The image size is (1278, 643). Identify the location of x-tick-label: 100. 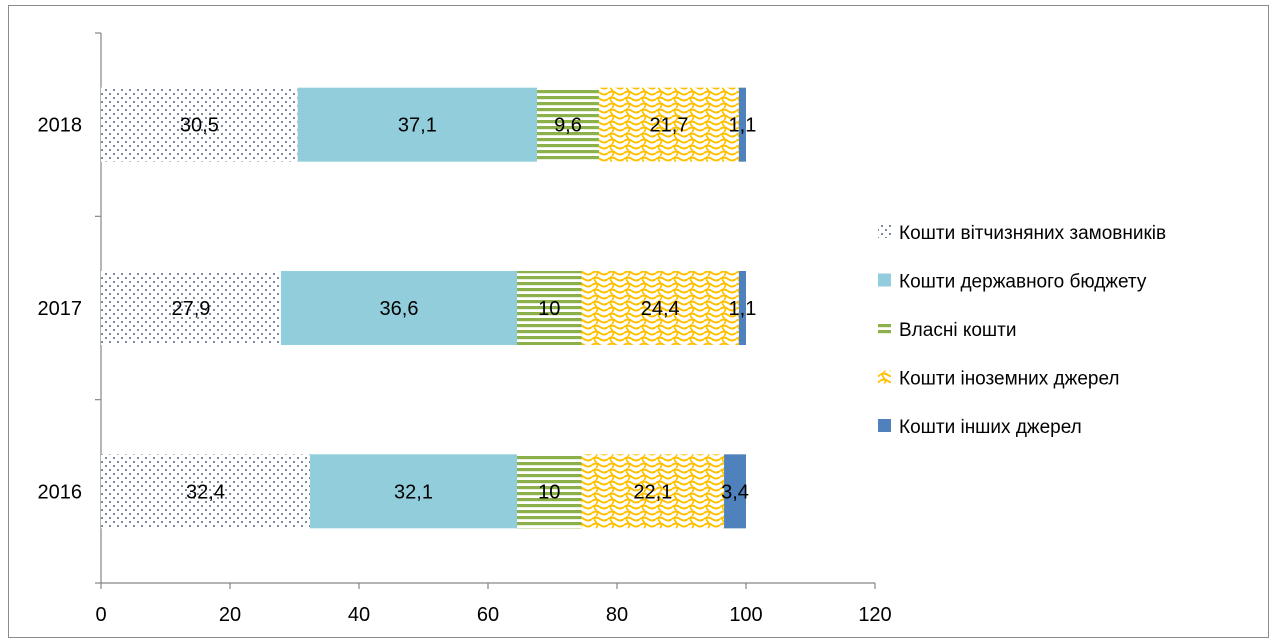
(745, 615).